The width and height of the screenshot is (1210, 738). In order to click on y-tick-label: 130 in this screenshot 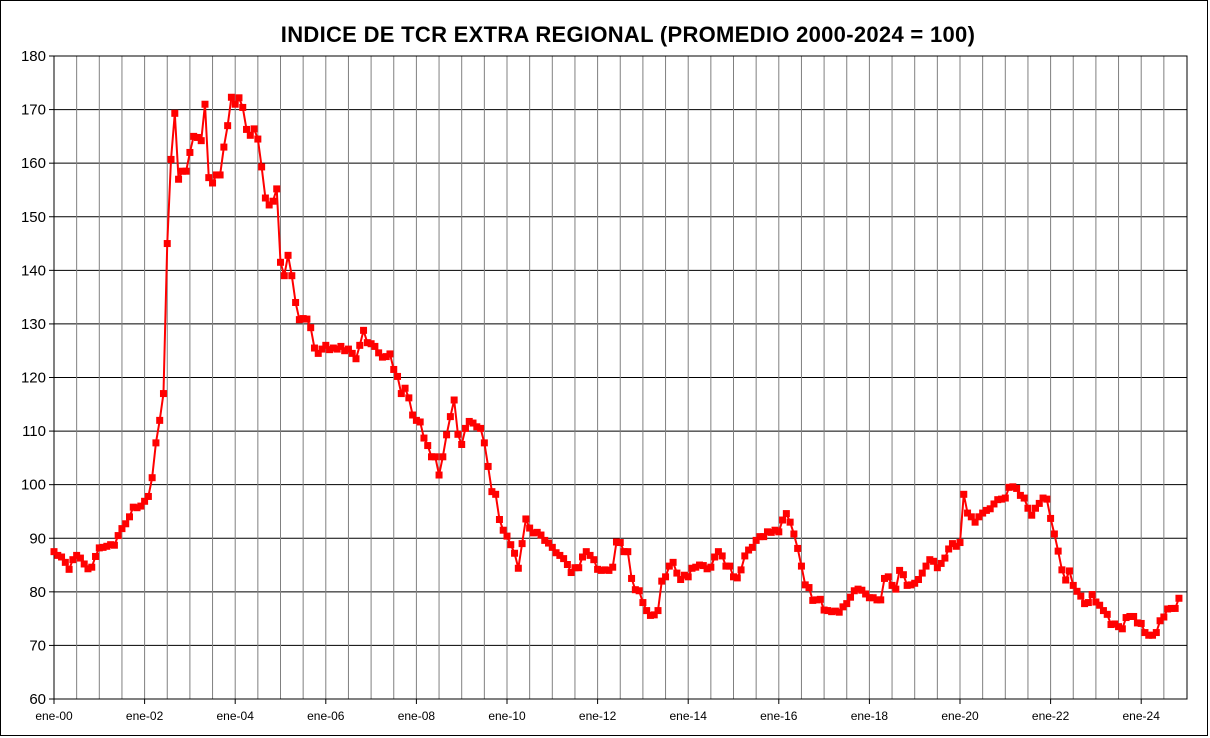, I will do `click(33, 324)`.